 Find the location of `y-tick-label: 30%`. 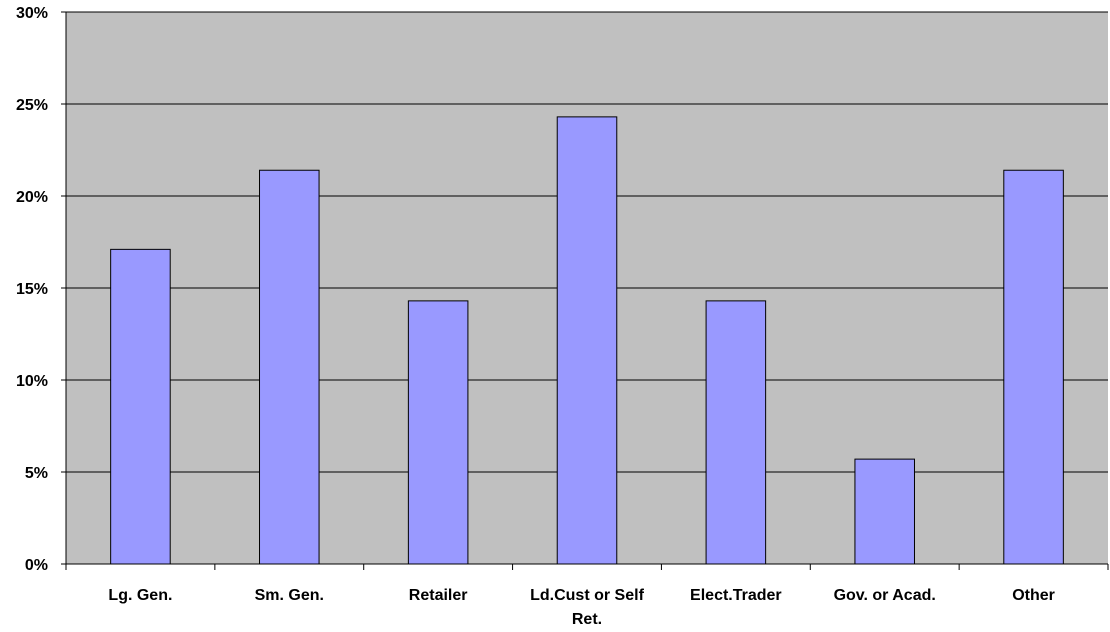

y-tick-label: 30% is located at coordinates (32, 13).